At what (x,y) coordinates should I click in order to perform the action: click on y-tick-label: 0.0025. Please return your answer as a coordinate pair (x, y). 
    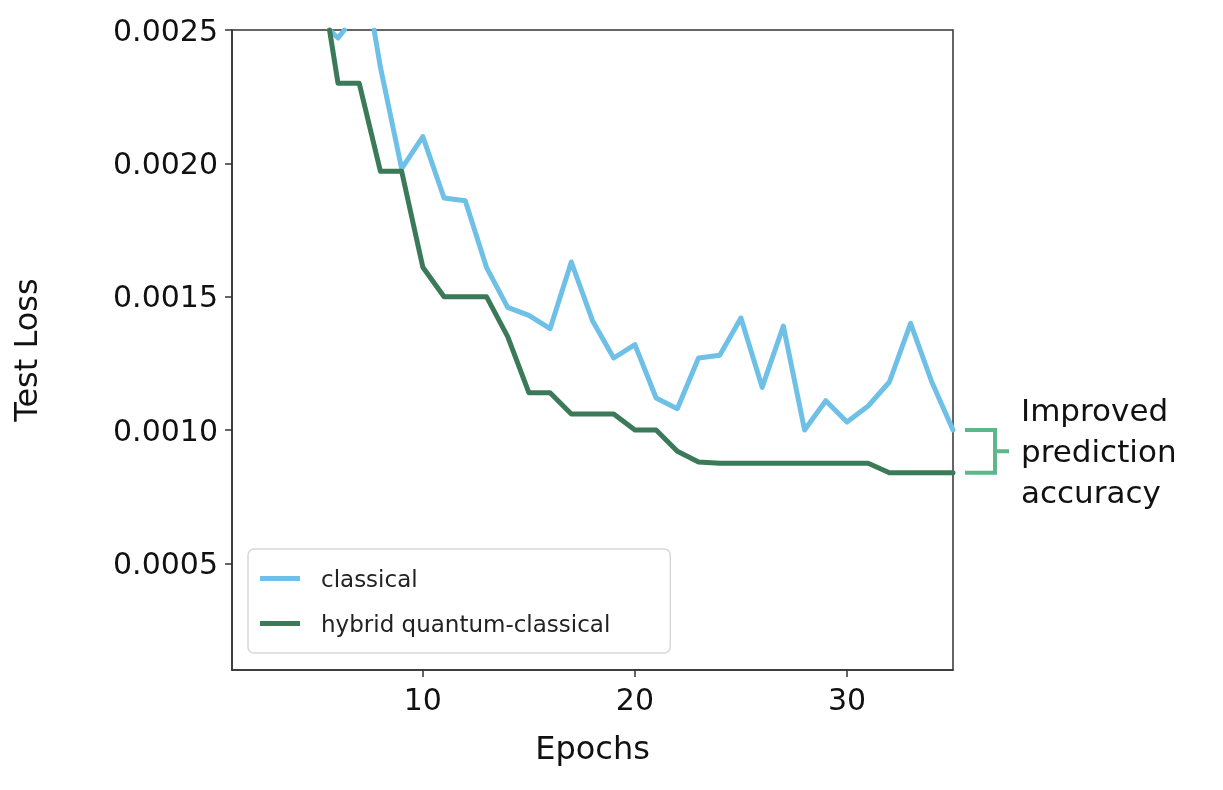
    Looking at the image, I should click on (165, 30).